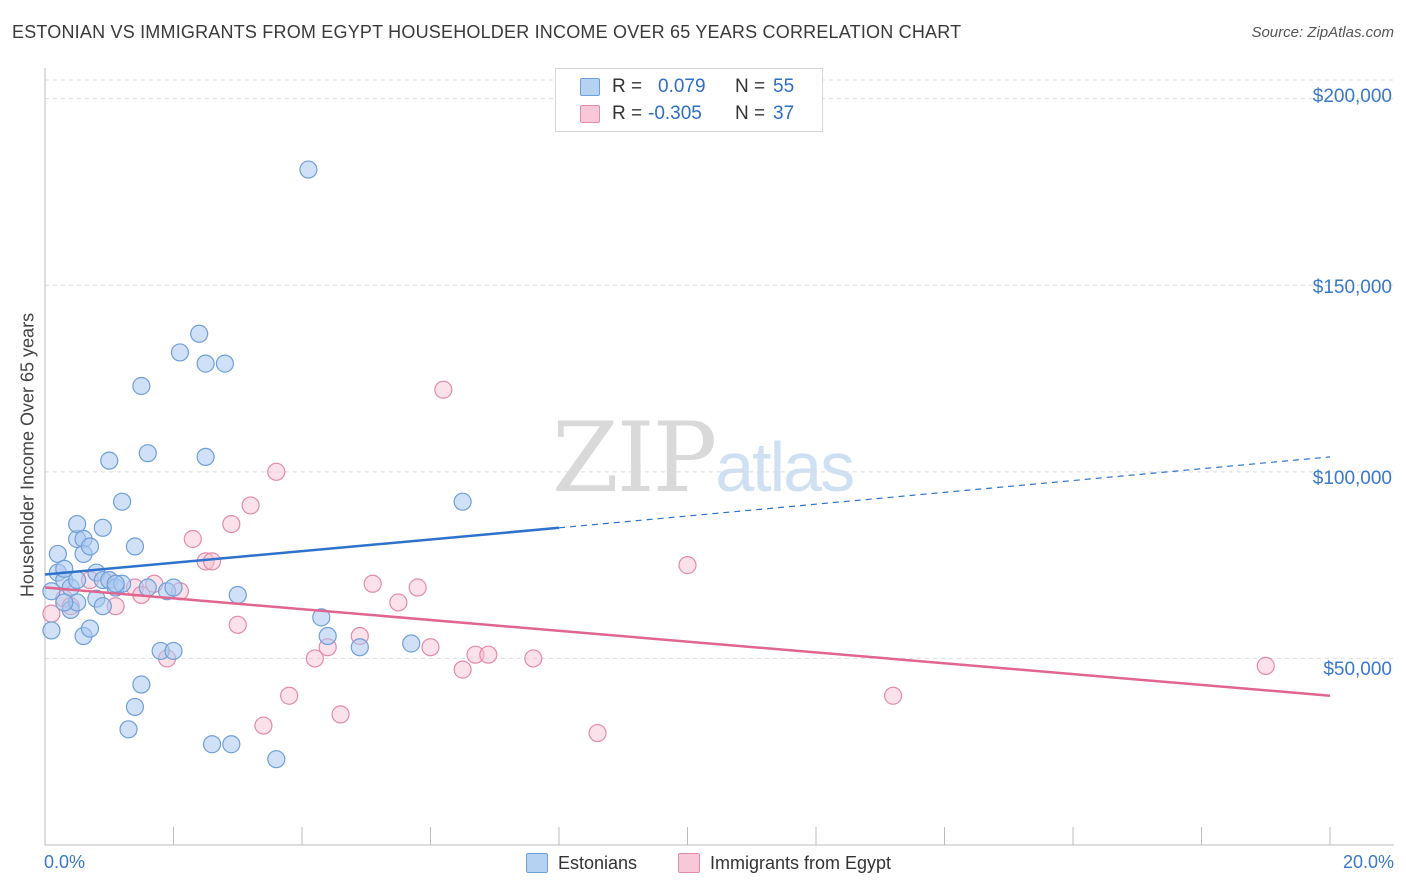 This screenshot has width=1406, height=892. I want to click on legend-swatch-estonians, so click(590, 87).